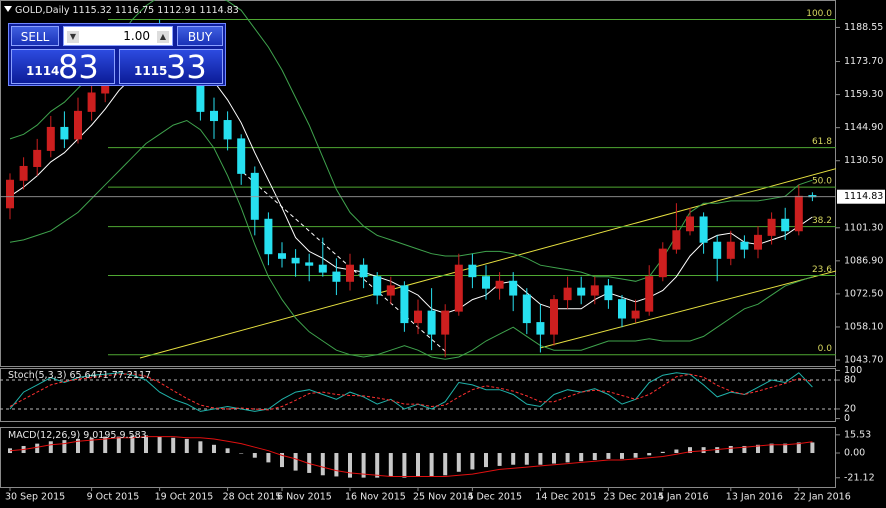 Image resolution: width=886 pixels, height=508 pixels. I want to click on x-tick-label: 4 Jan 2016, so click(683, 497).